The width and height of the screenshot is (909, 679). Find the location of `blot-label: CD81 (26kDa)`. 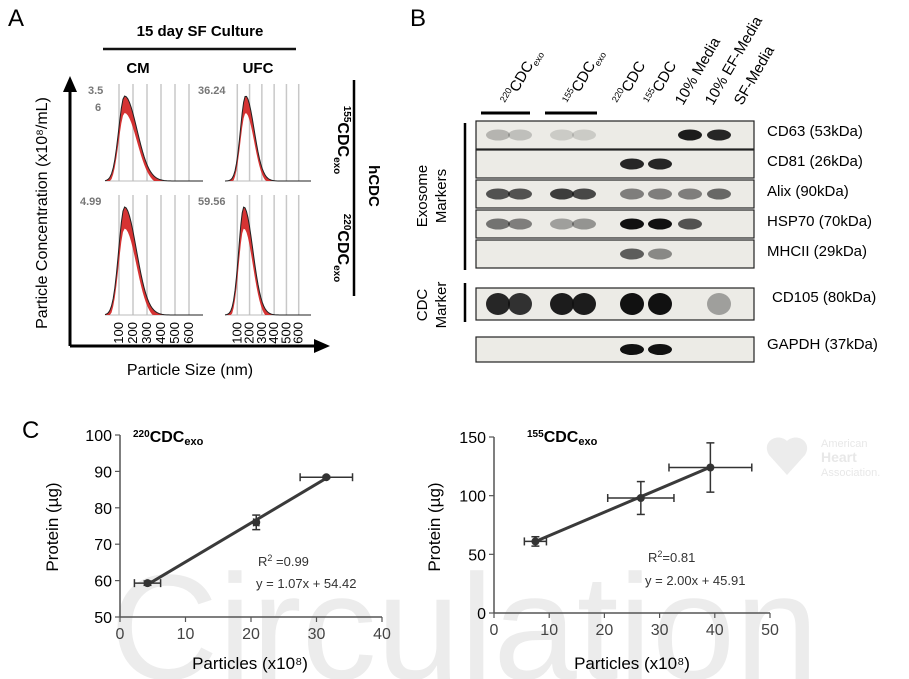

blot-label: CD81 (26kDa) is located at coordinates (815, 161).